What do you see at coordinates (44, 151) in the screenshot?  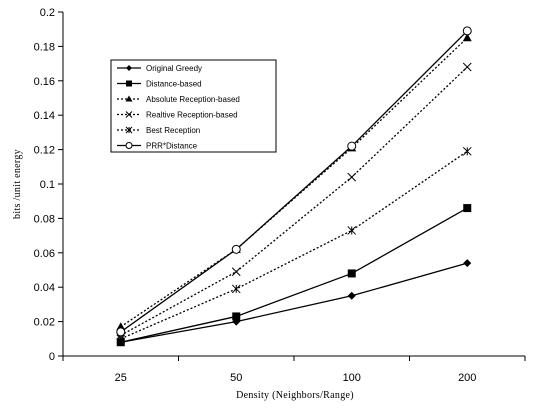 I see `y-tick-label: 0.12` at bounding box center [44, 151].